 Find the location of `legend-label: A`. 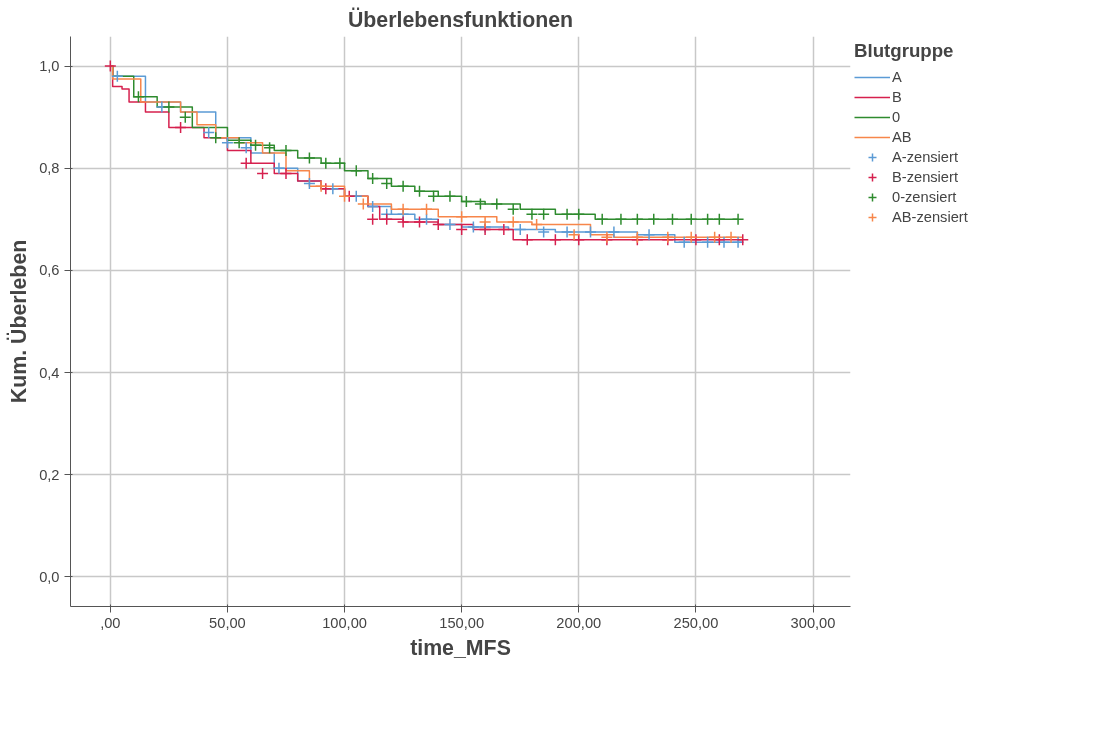

legend-label: A is located at coordinates (897, 77).